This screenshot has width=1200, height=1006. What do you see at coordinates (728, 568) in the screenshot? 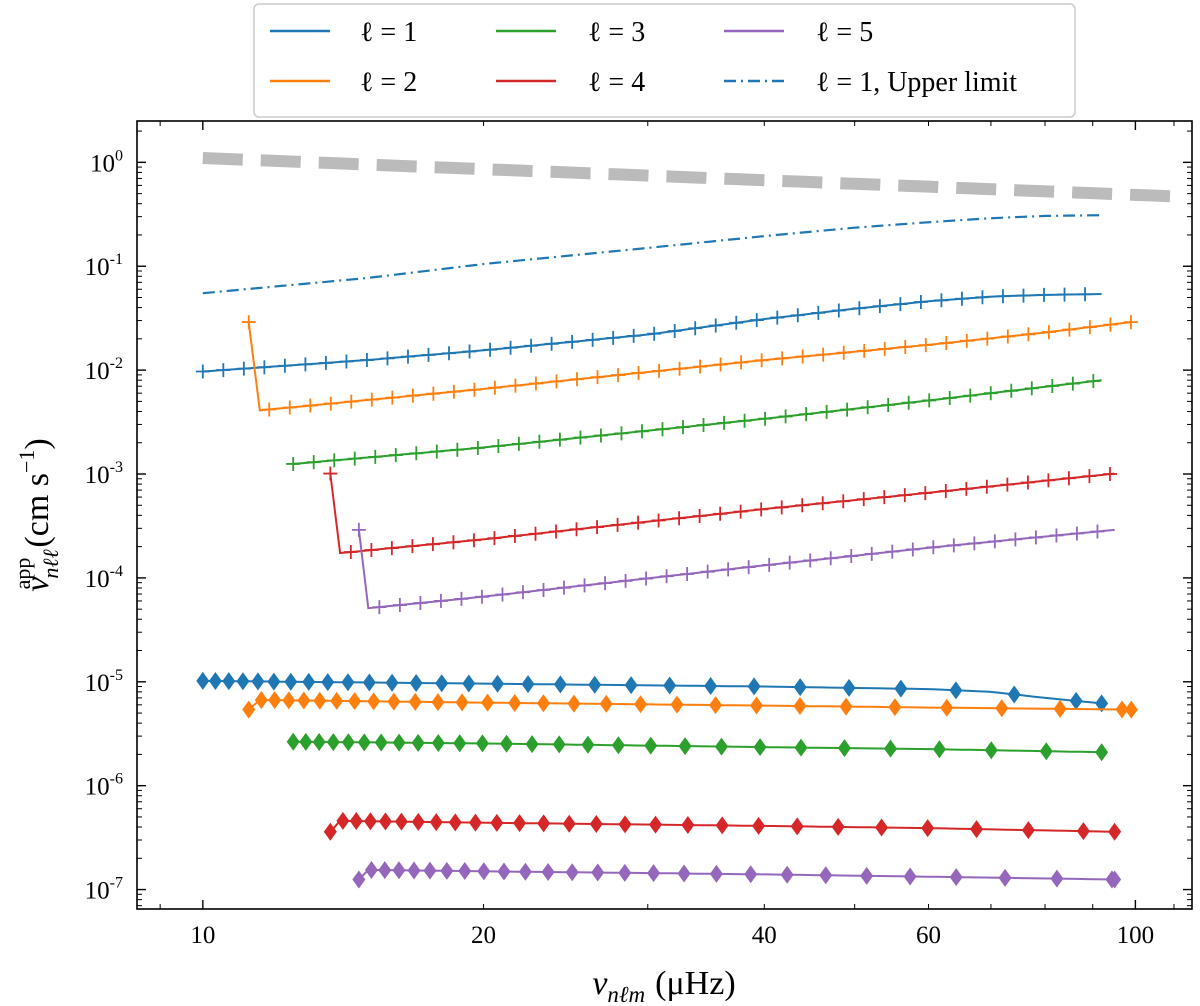
I see `plus-markers` at bounding box center [728, 568].